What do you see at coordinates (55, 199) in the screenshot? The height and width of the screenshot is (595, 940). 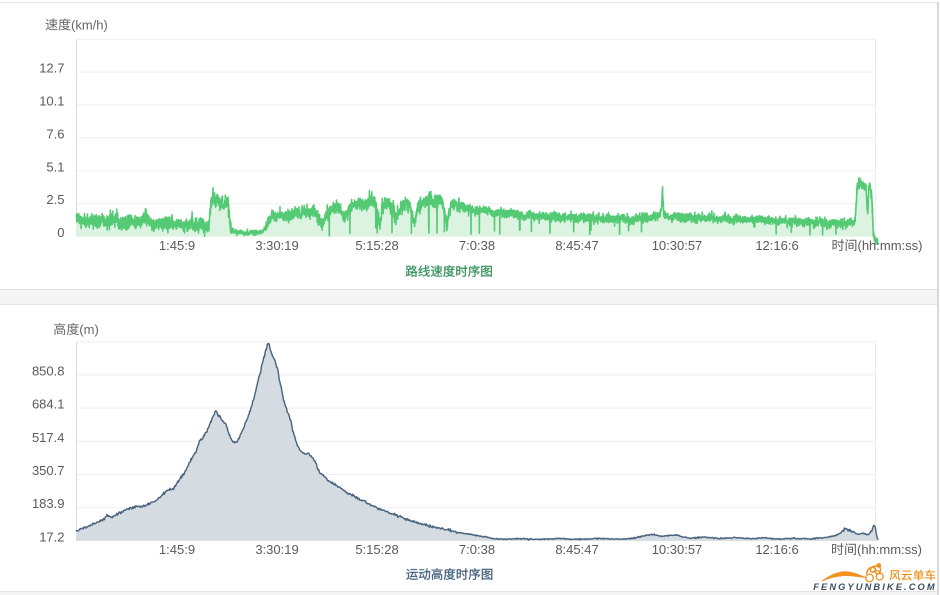 I see `svg-text: 2.5` at bounding box center [55, 199].